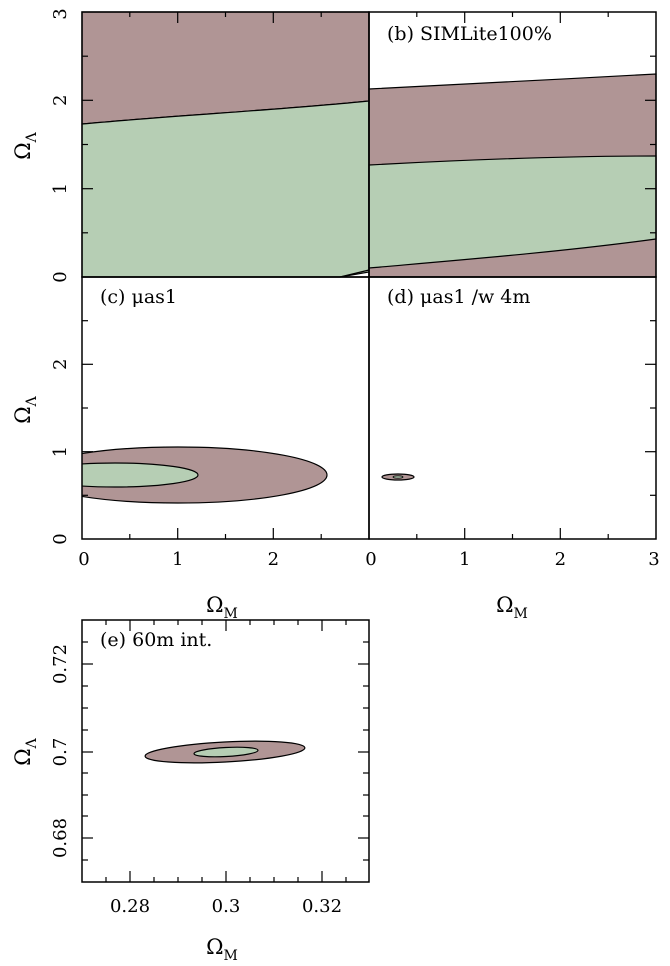 This screenshot has width=670, height=966. I want to click on tick-label-c-y0: 0, so click(60, 538).